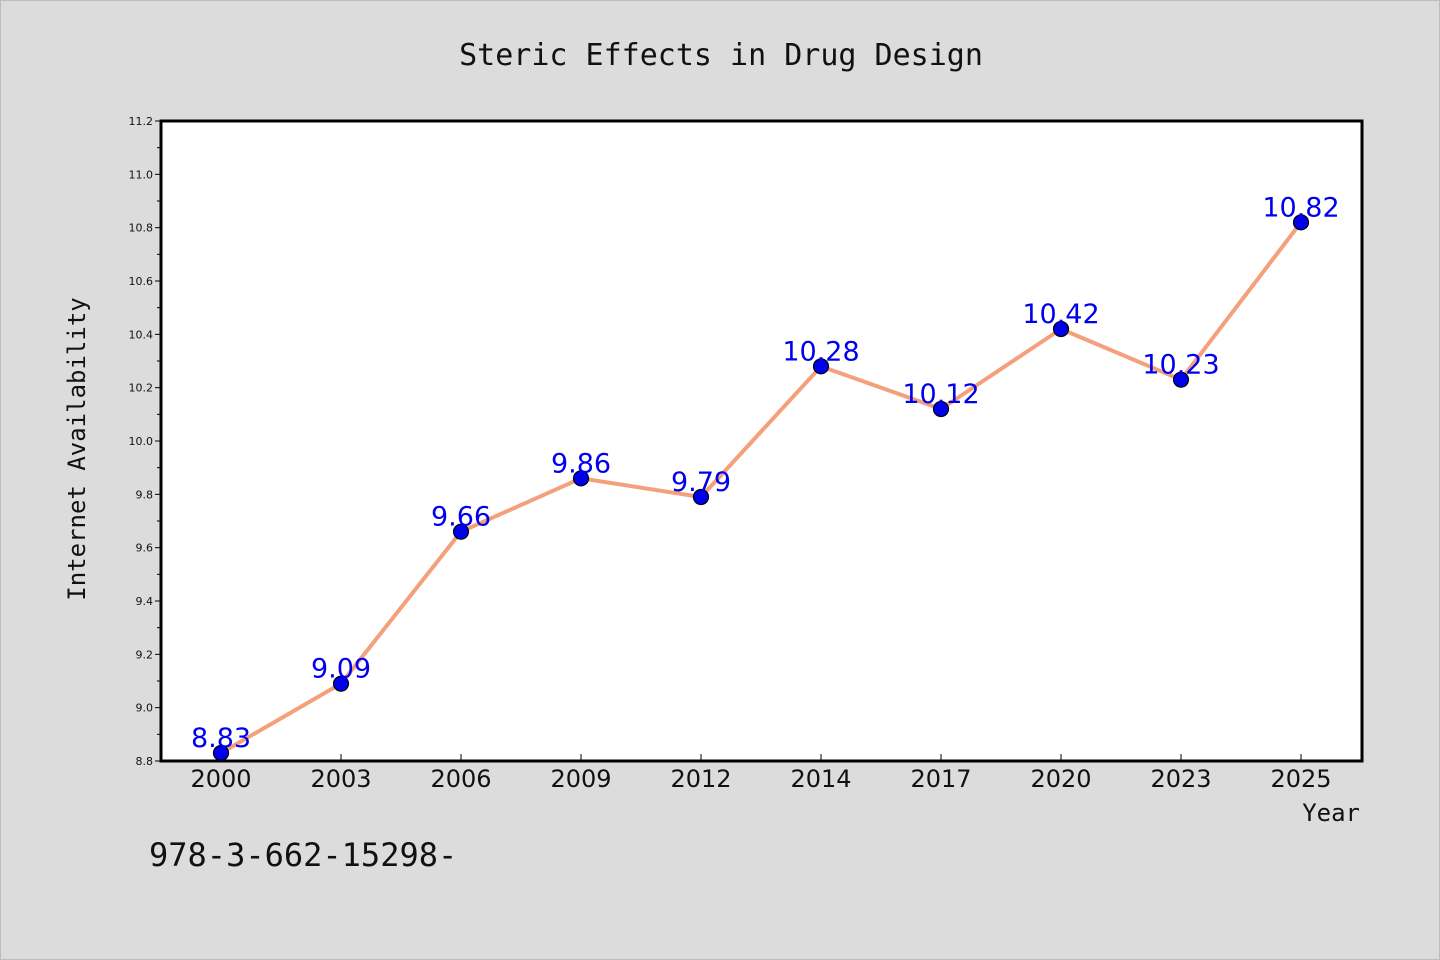 The image size is (1440, 960). What do you see at coordinates (221, 738) in the screenshot?
I see `data-label: 8.83` at bounding box center [221, 738].